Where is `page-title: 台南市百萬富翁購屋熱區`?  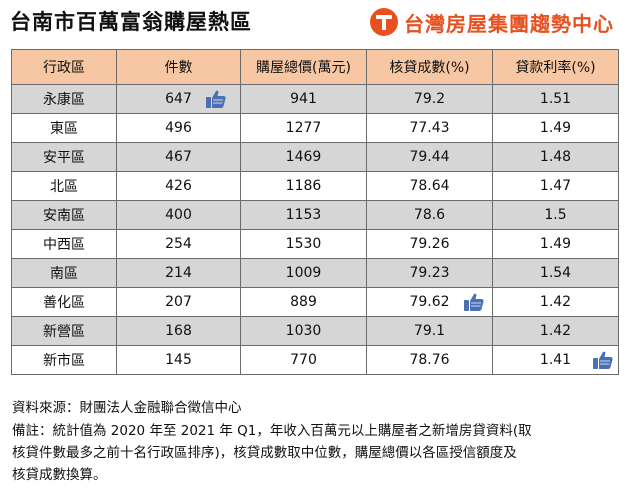
page-title: 台南市百萬富翁購屋熱區 is located at coordinates (131, 22).